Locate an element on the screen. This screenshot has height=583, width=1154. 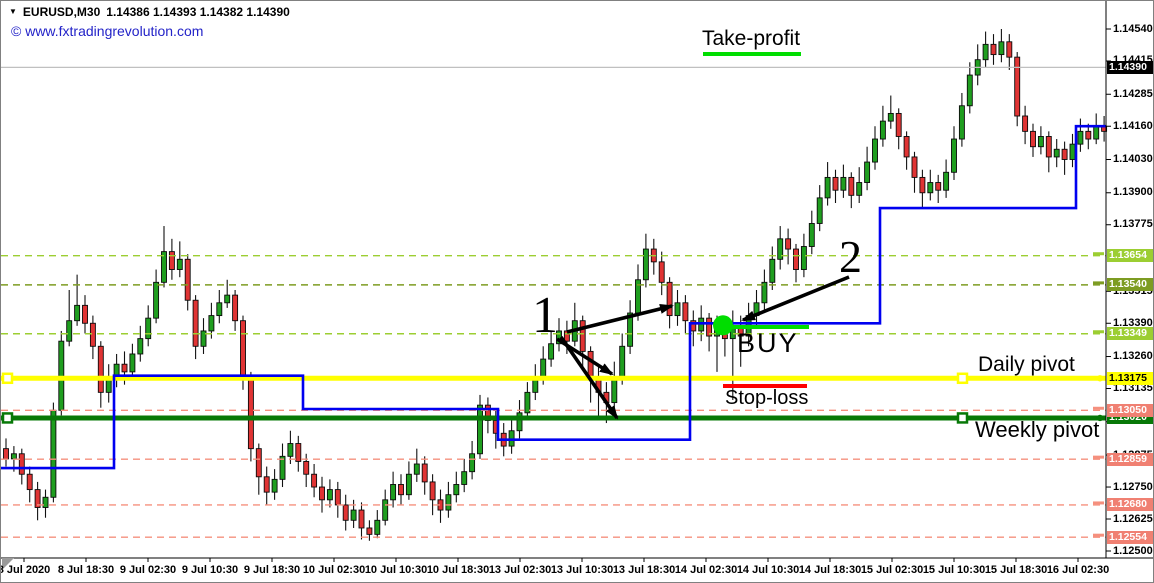
price-badge-1.12680: 1.12680 is located at coordinates (1130, 505).